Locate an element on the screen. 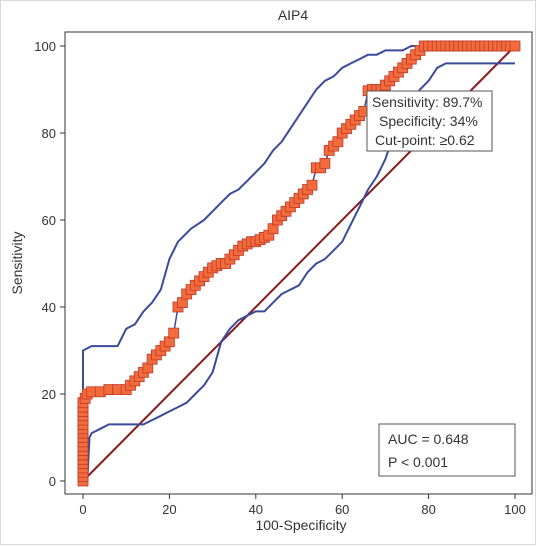  cutpoint-sensitivity: Sensitivity: 89.7% is located at coordinates (427, 102).